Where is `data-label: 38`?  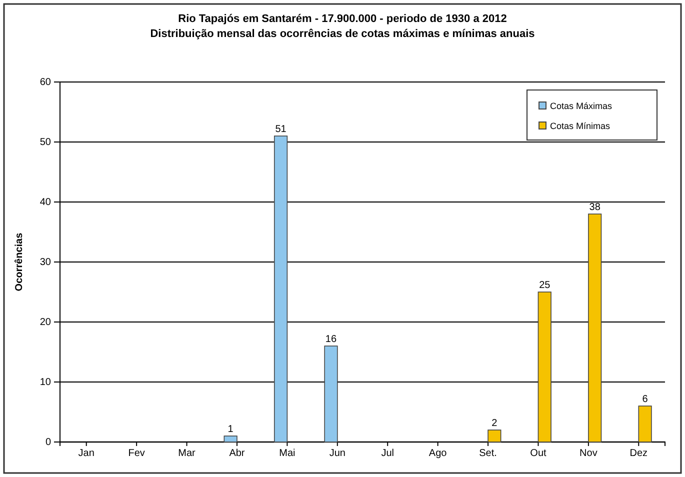 data-label: 38 is located at coordinates (595, 207).